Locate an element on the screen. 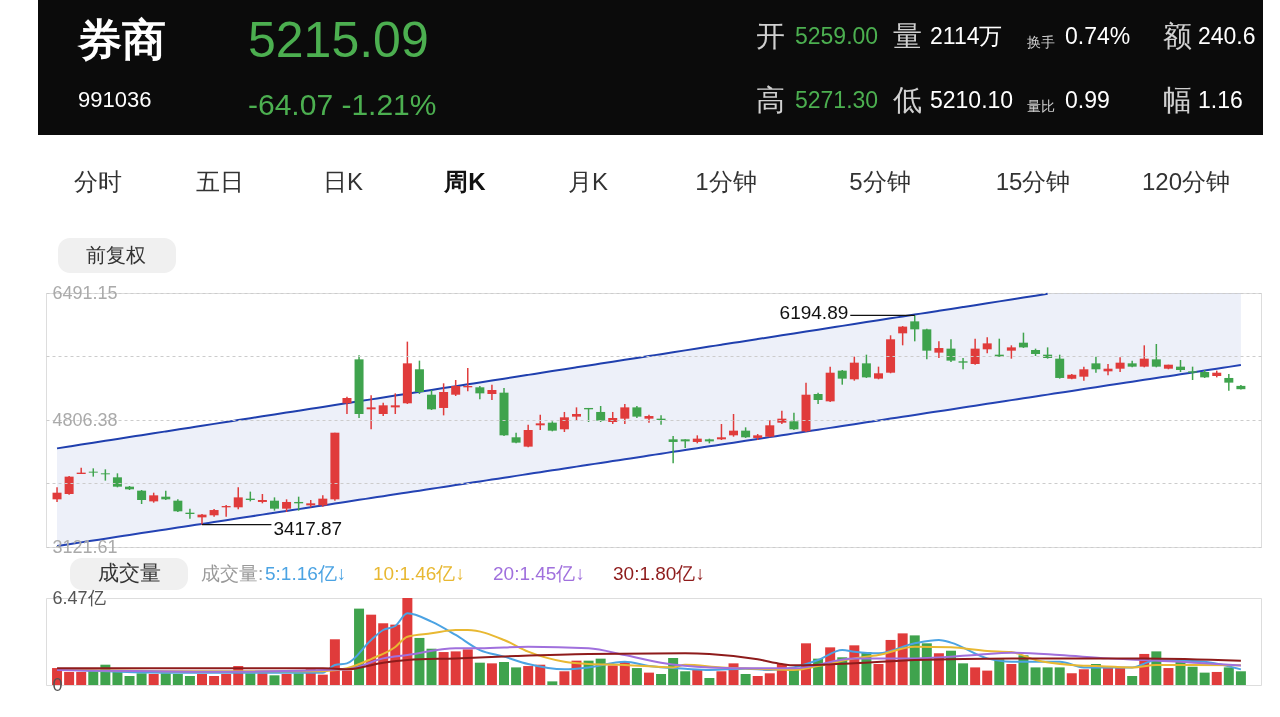  text: 5210.10 is located at coordinates (972, 100).